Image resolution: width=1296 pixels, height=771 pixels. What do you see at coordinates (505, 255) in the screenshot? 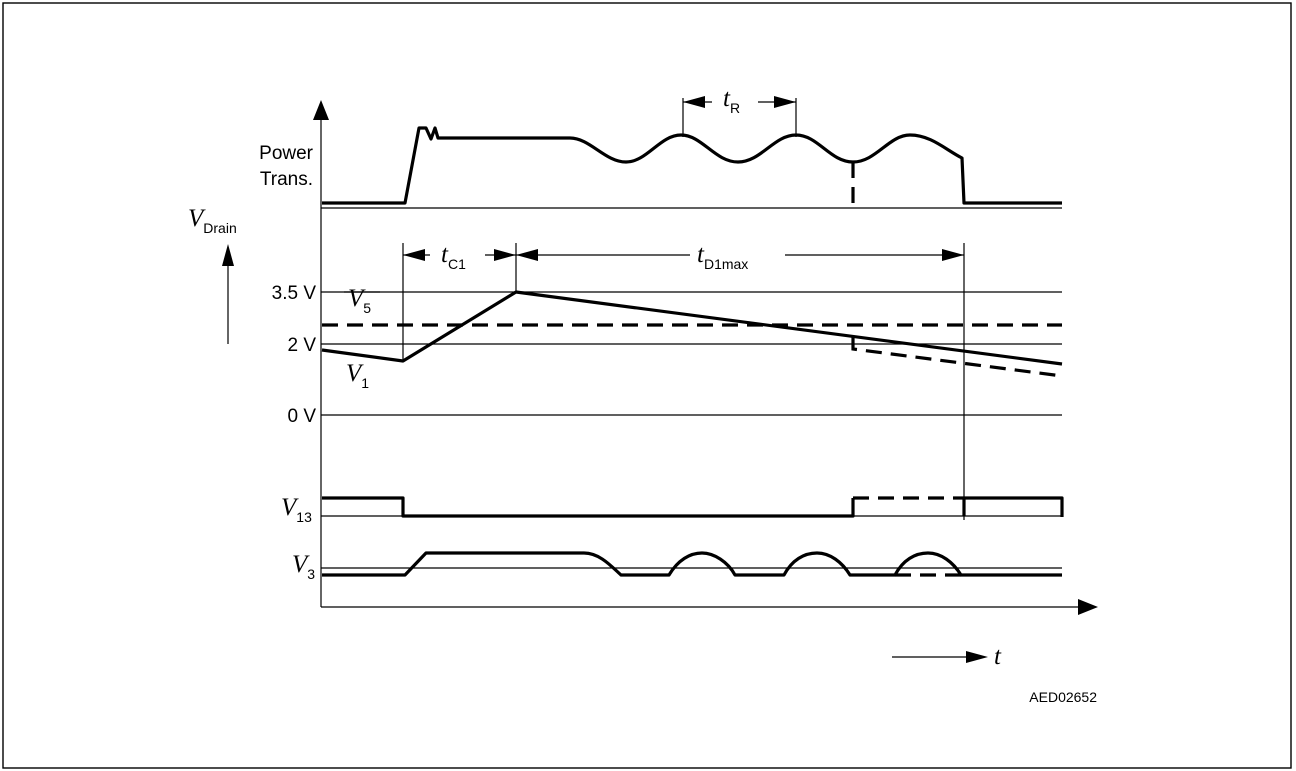
I see `tc1-arrowhead-right` at bounding box center [505, 255].